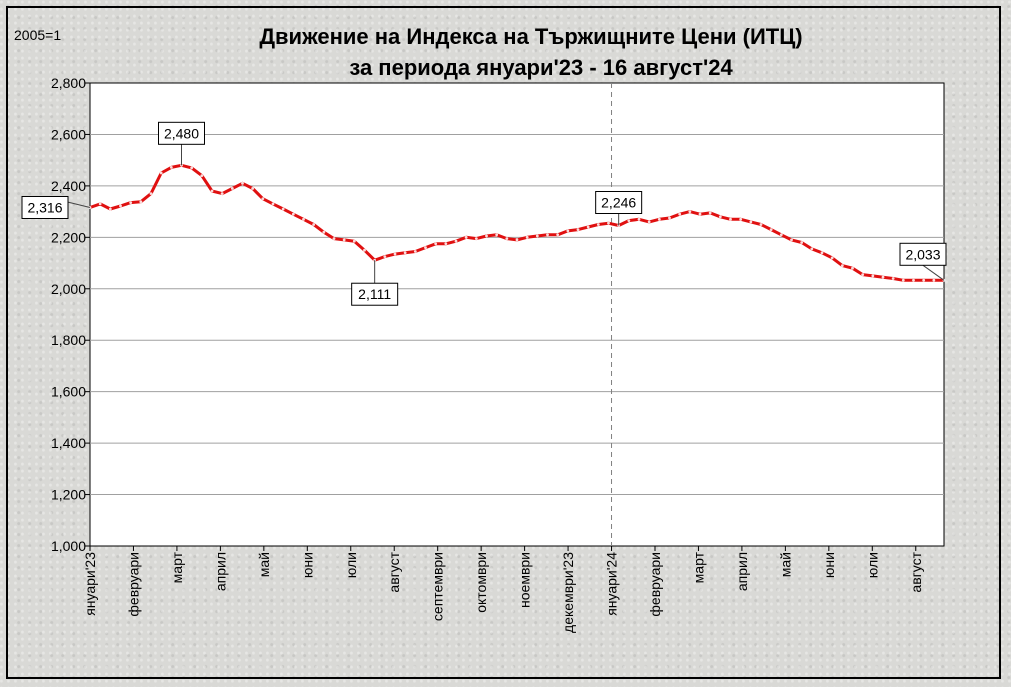 The height and width of the screenshot is (687, 1011). Describe the element at coordinates (481, 582) in the screenshot. I see `x-tick-label: октомври` at that location.